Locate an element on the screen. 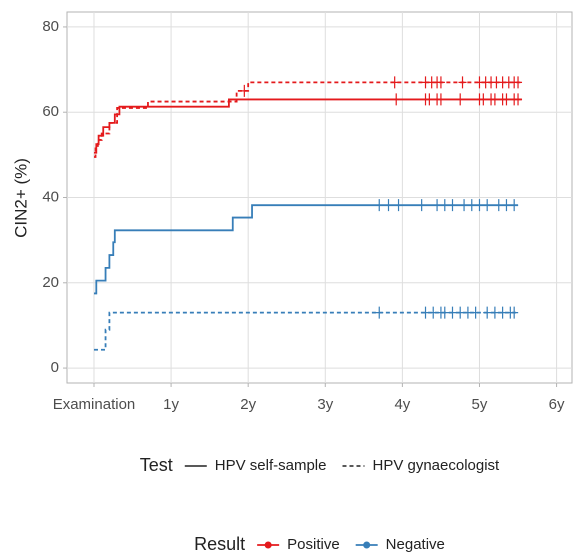  legend-title: Result is located at coordinates (219, 544).